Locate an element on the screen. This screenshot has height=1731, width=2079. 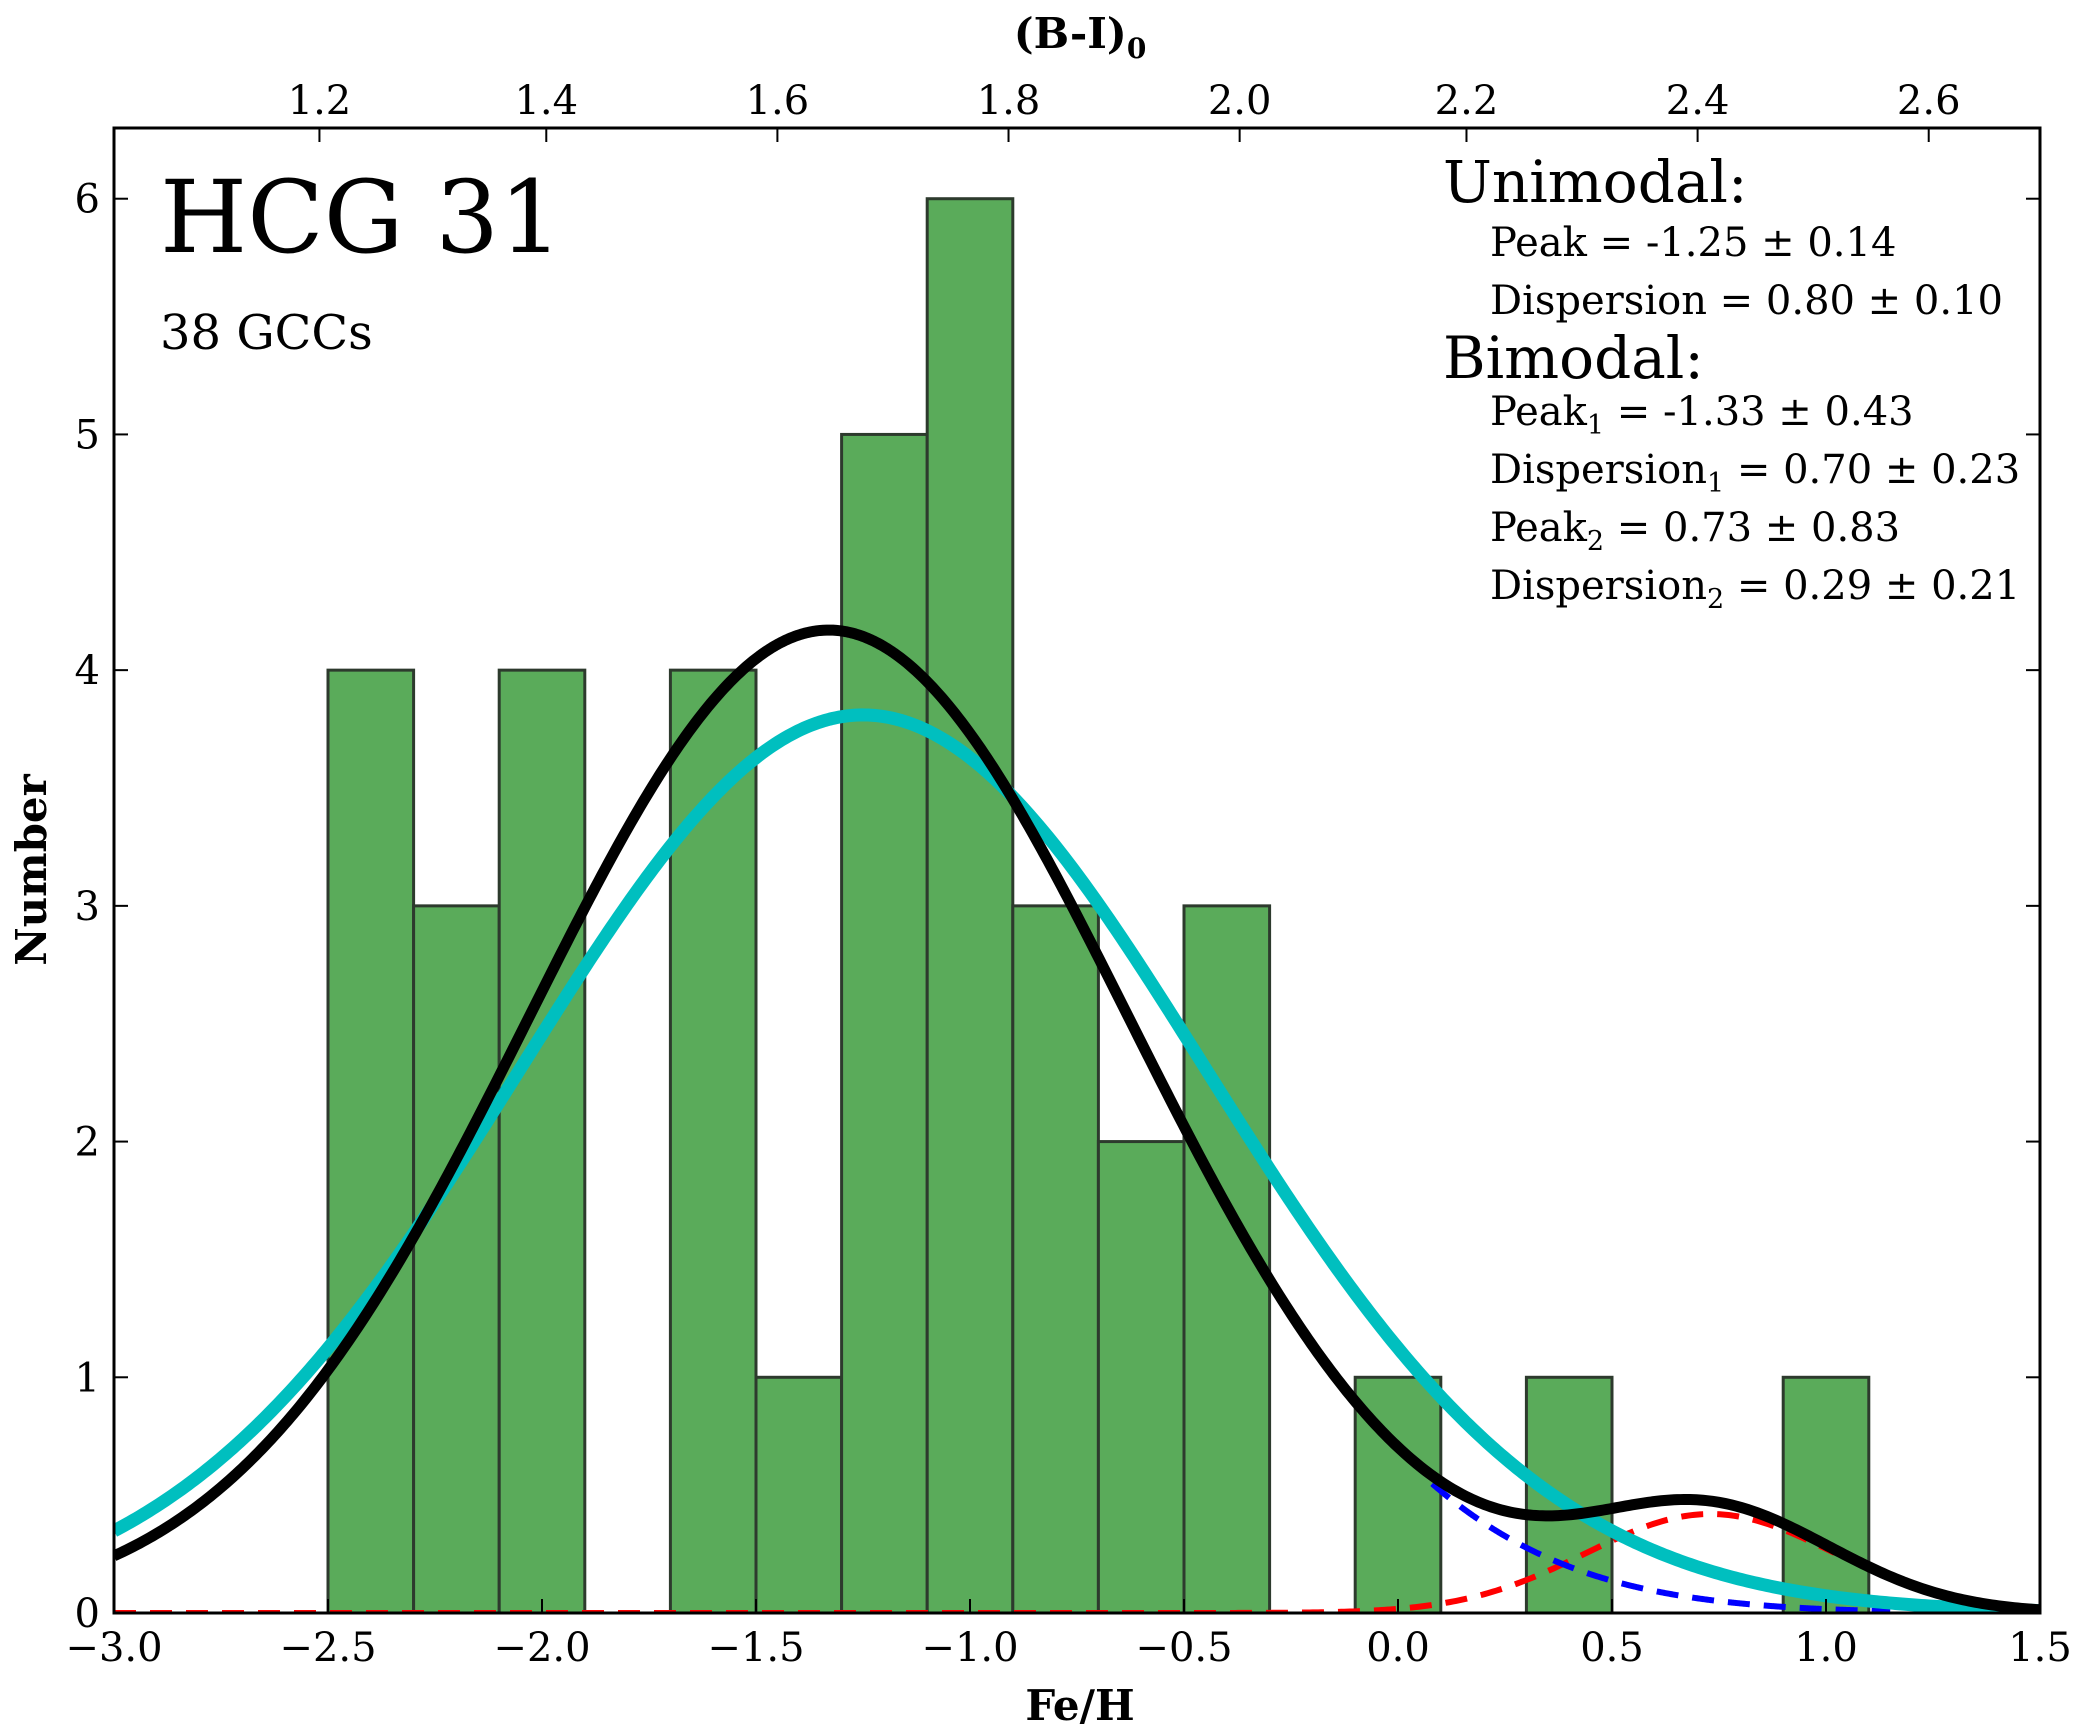
chart-subtitle: 38 GCCs is located at coordinates (266, 333).